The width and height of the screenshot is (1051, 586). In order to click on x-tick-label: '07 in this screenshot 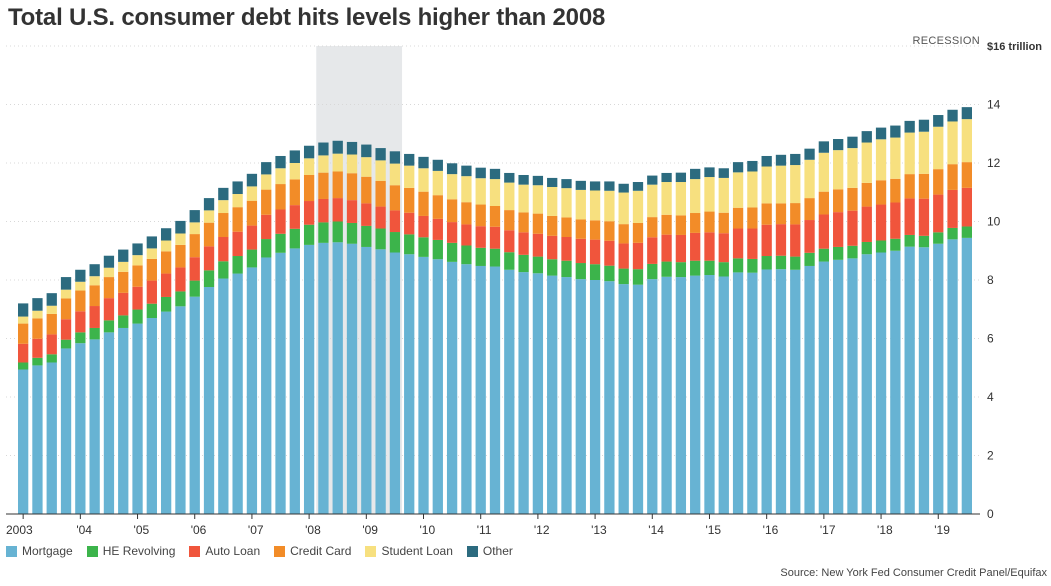, I will do `click(256, 530)`.